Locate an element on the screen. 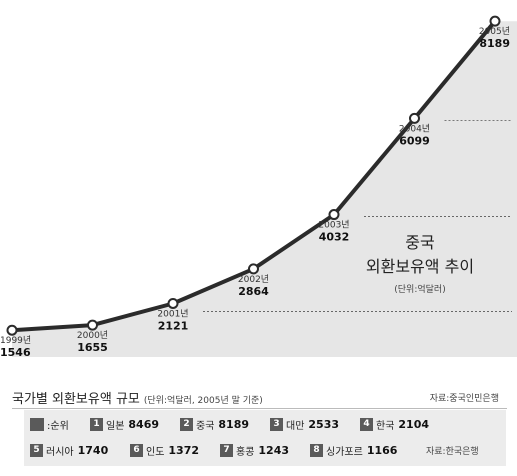 This screenshot has width=517, height=476. x-tick-label: 1999년 is located at coordinates (15, 340).